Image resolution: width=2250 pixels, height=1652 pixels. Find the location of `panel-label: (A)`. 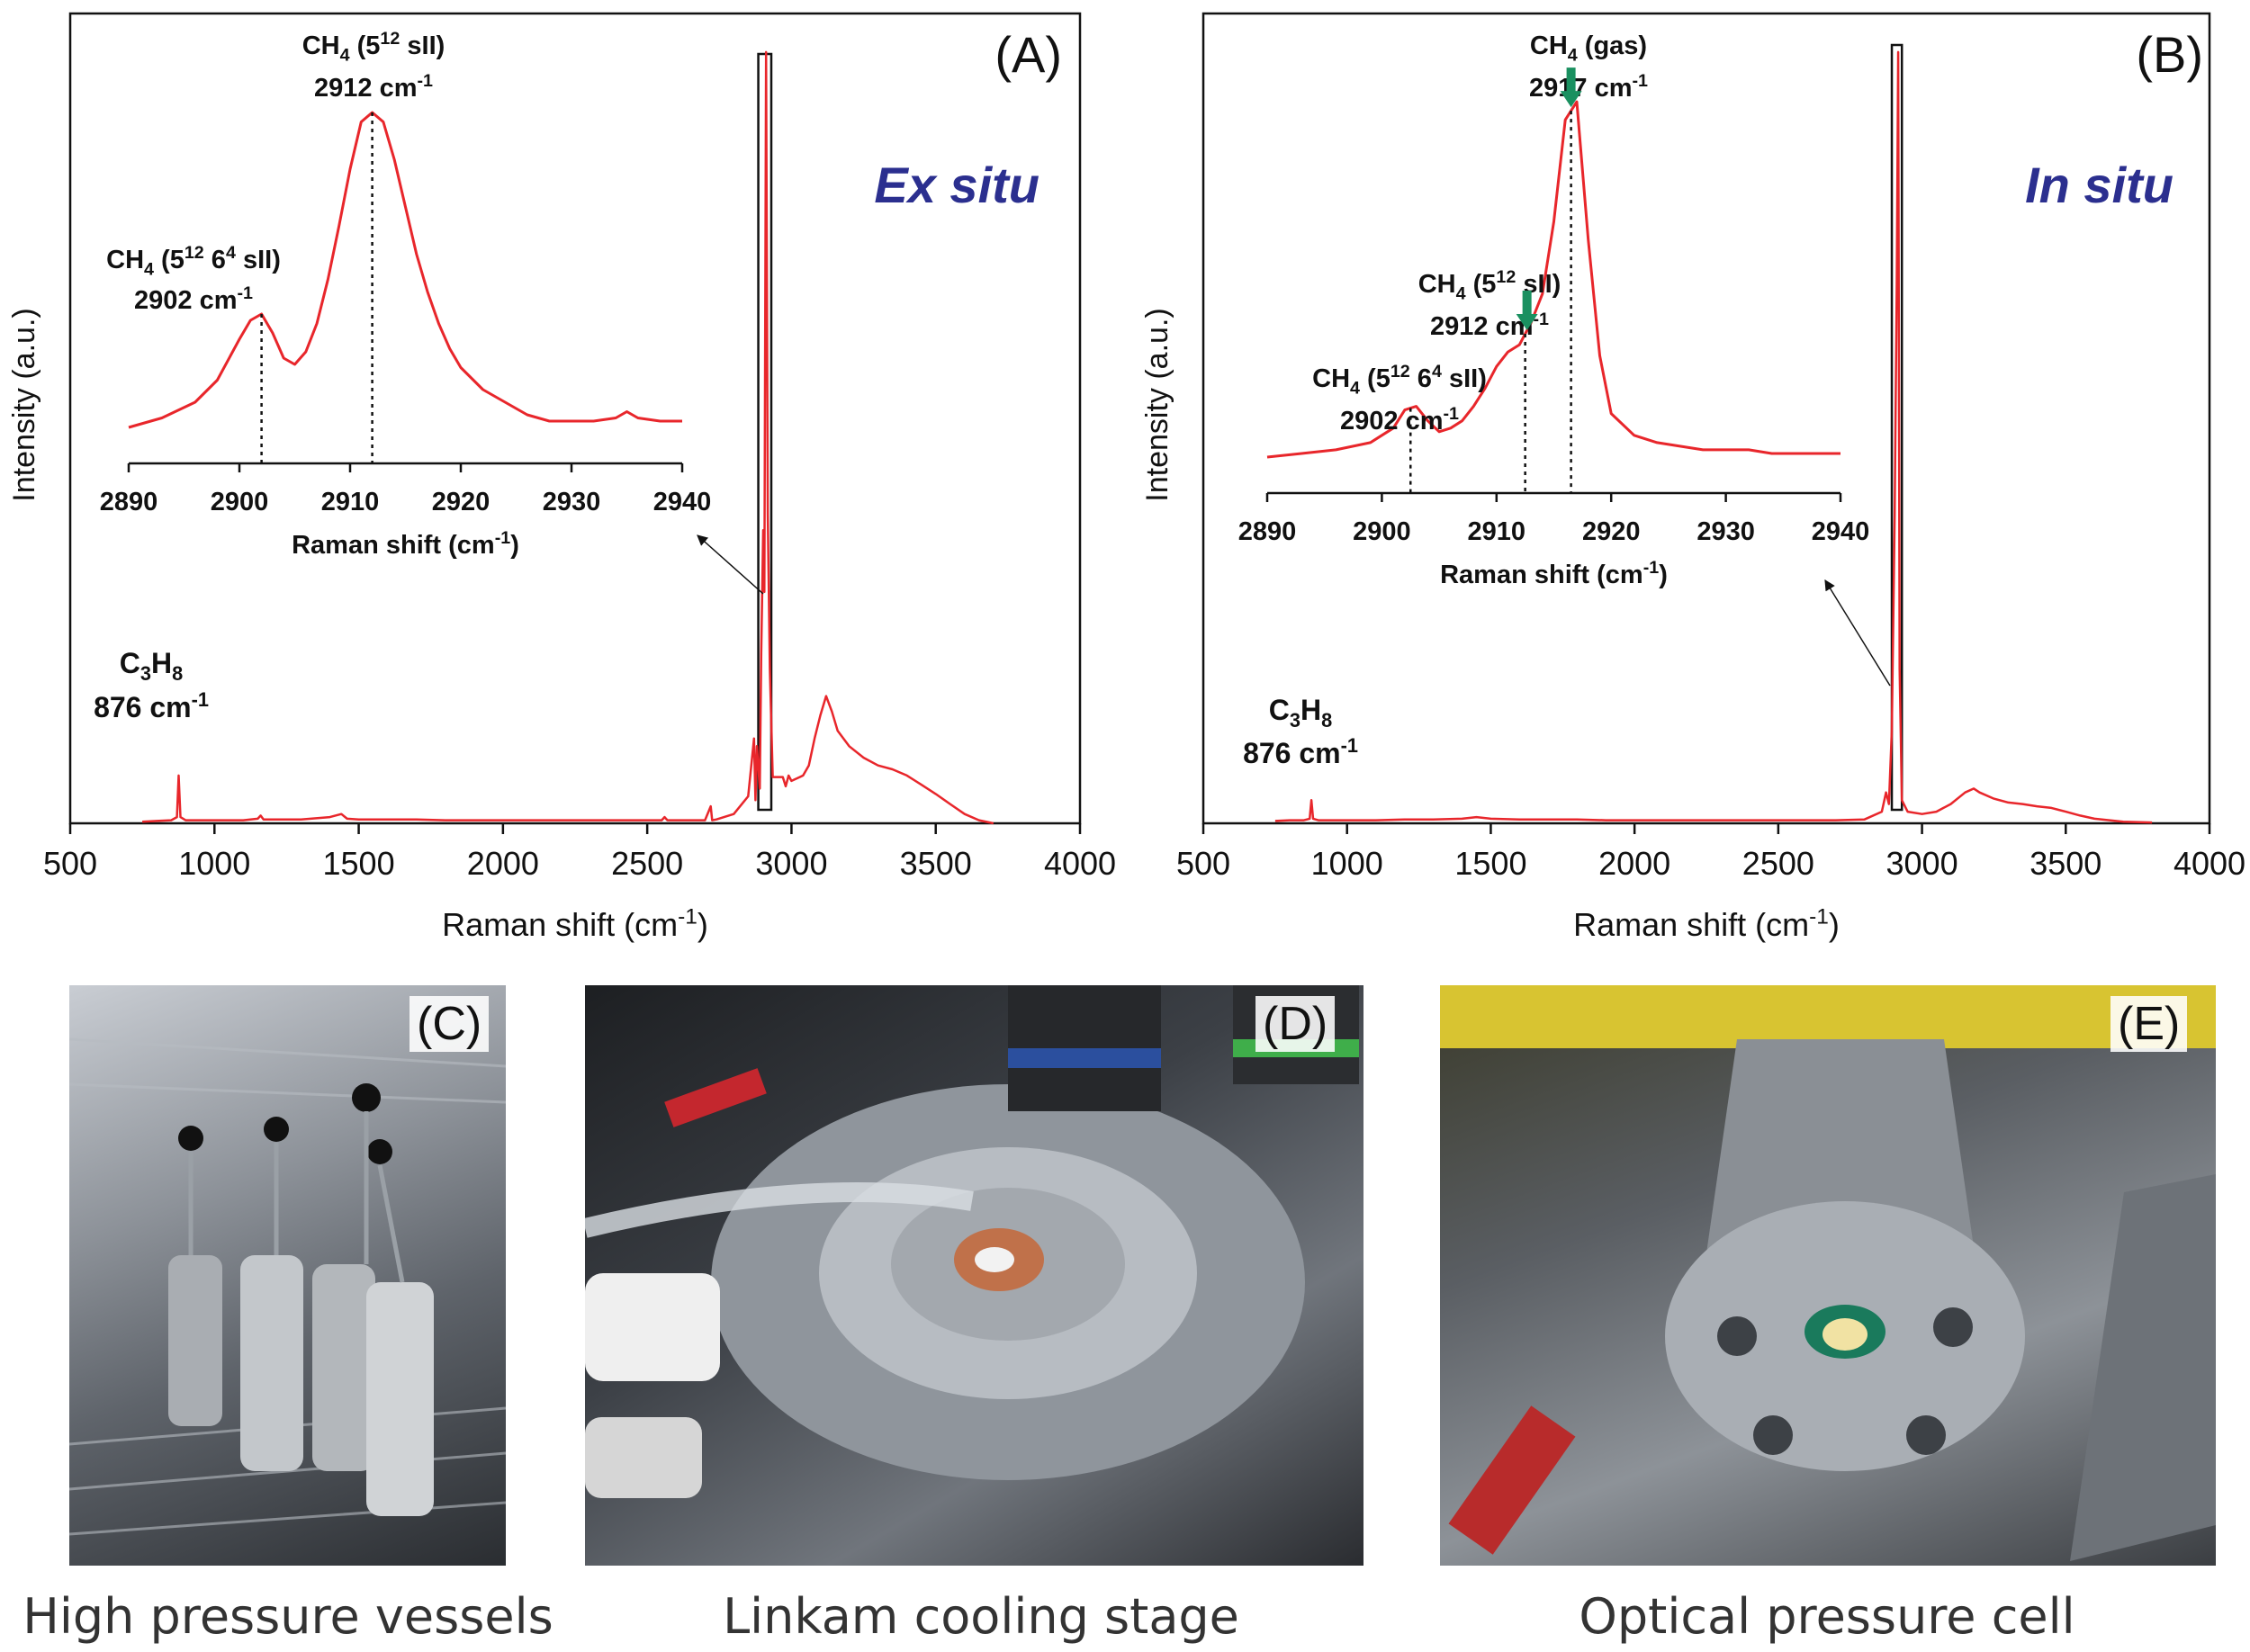

panel-label: (A) is located at coordinates (1028, 54).